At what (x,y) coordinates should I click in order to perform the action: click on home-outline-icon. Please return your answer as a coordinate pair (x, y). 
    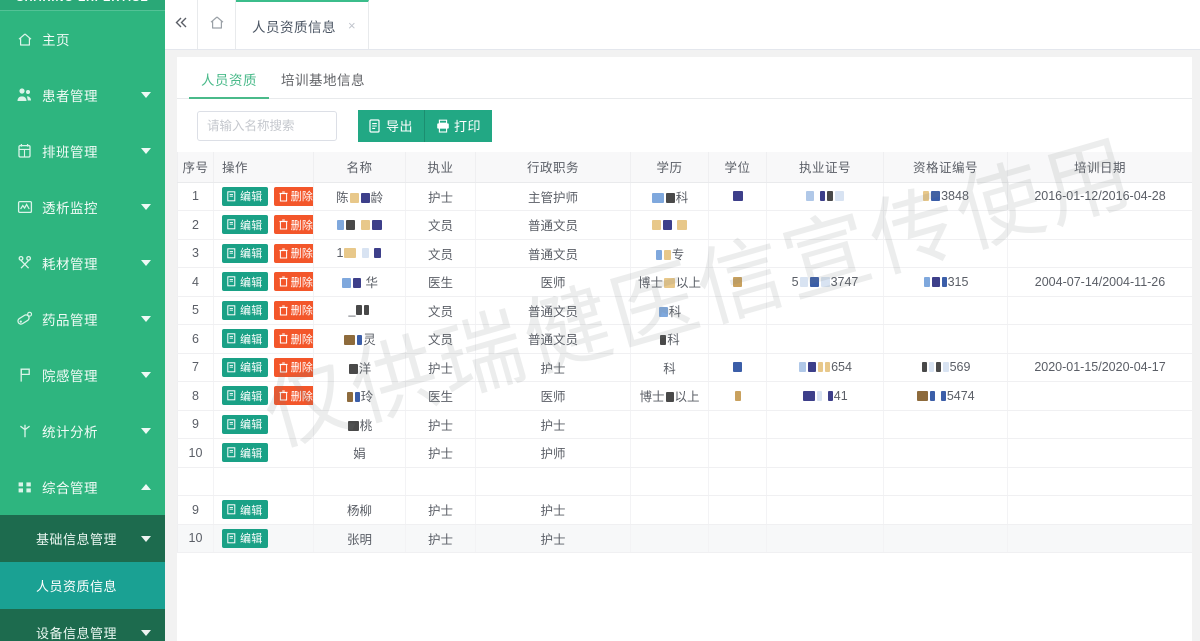
    Looking at the image, I should click on (217, 25).